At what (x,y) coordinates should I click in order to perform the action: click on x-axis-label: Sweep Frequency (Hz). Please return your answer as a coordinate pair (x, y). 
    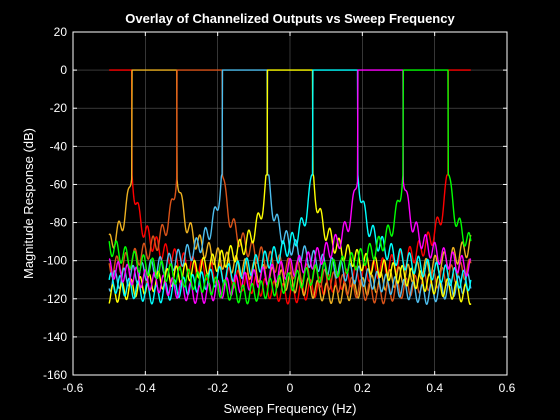
    Looking at the image, I should click on (290, 408).